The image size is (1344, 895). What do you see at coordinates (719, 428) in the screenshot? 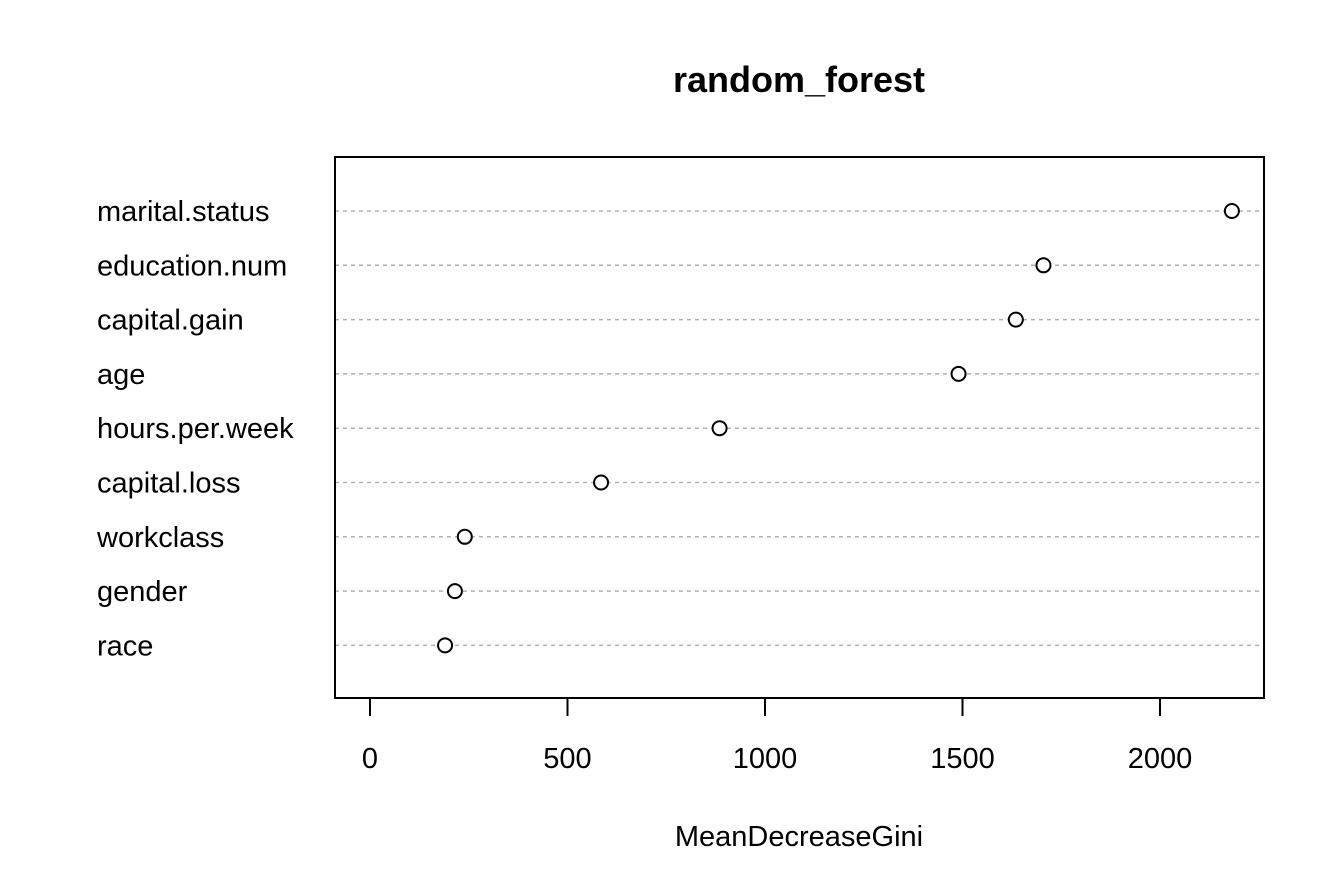
I see `data-point-hours-per-week` at bounding box center [719, 428].